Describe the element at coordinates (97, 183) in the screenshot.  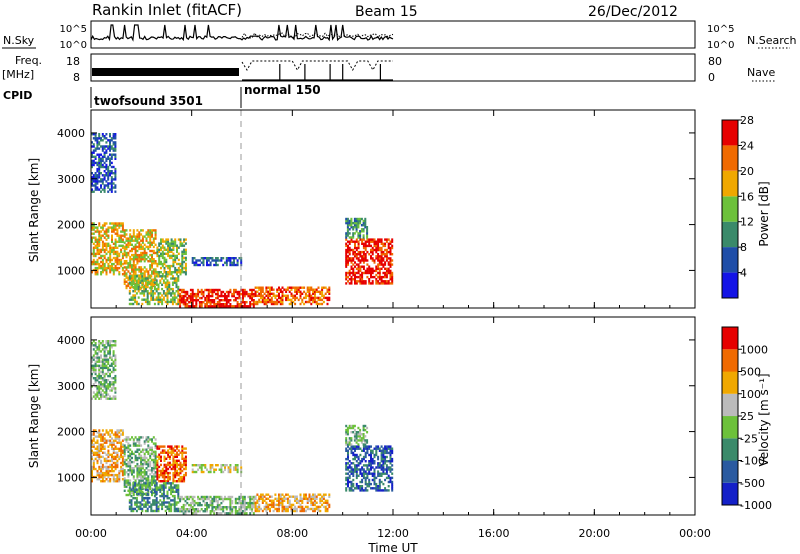
I see `power-cell-r9` at that location.